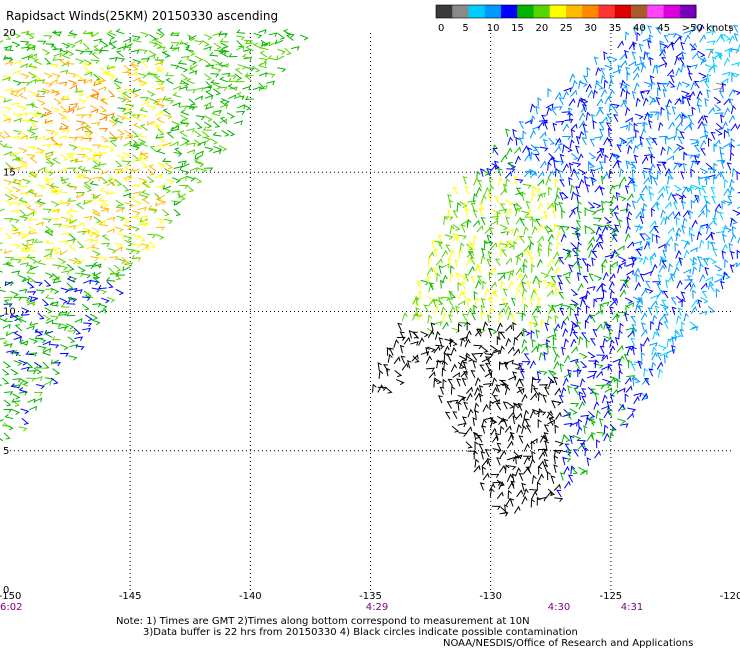  I want to click on colorbar-label: 35, so click(615, 28).